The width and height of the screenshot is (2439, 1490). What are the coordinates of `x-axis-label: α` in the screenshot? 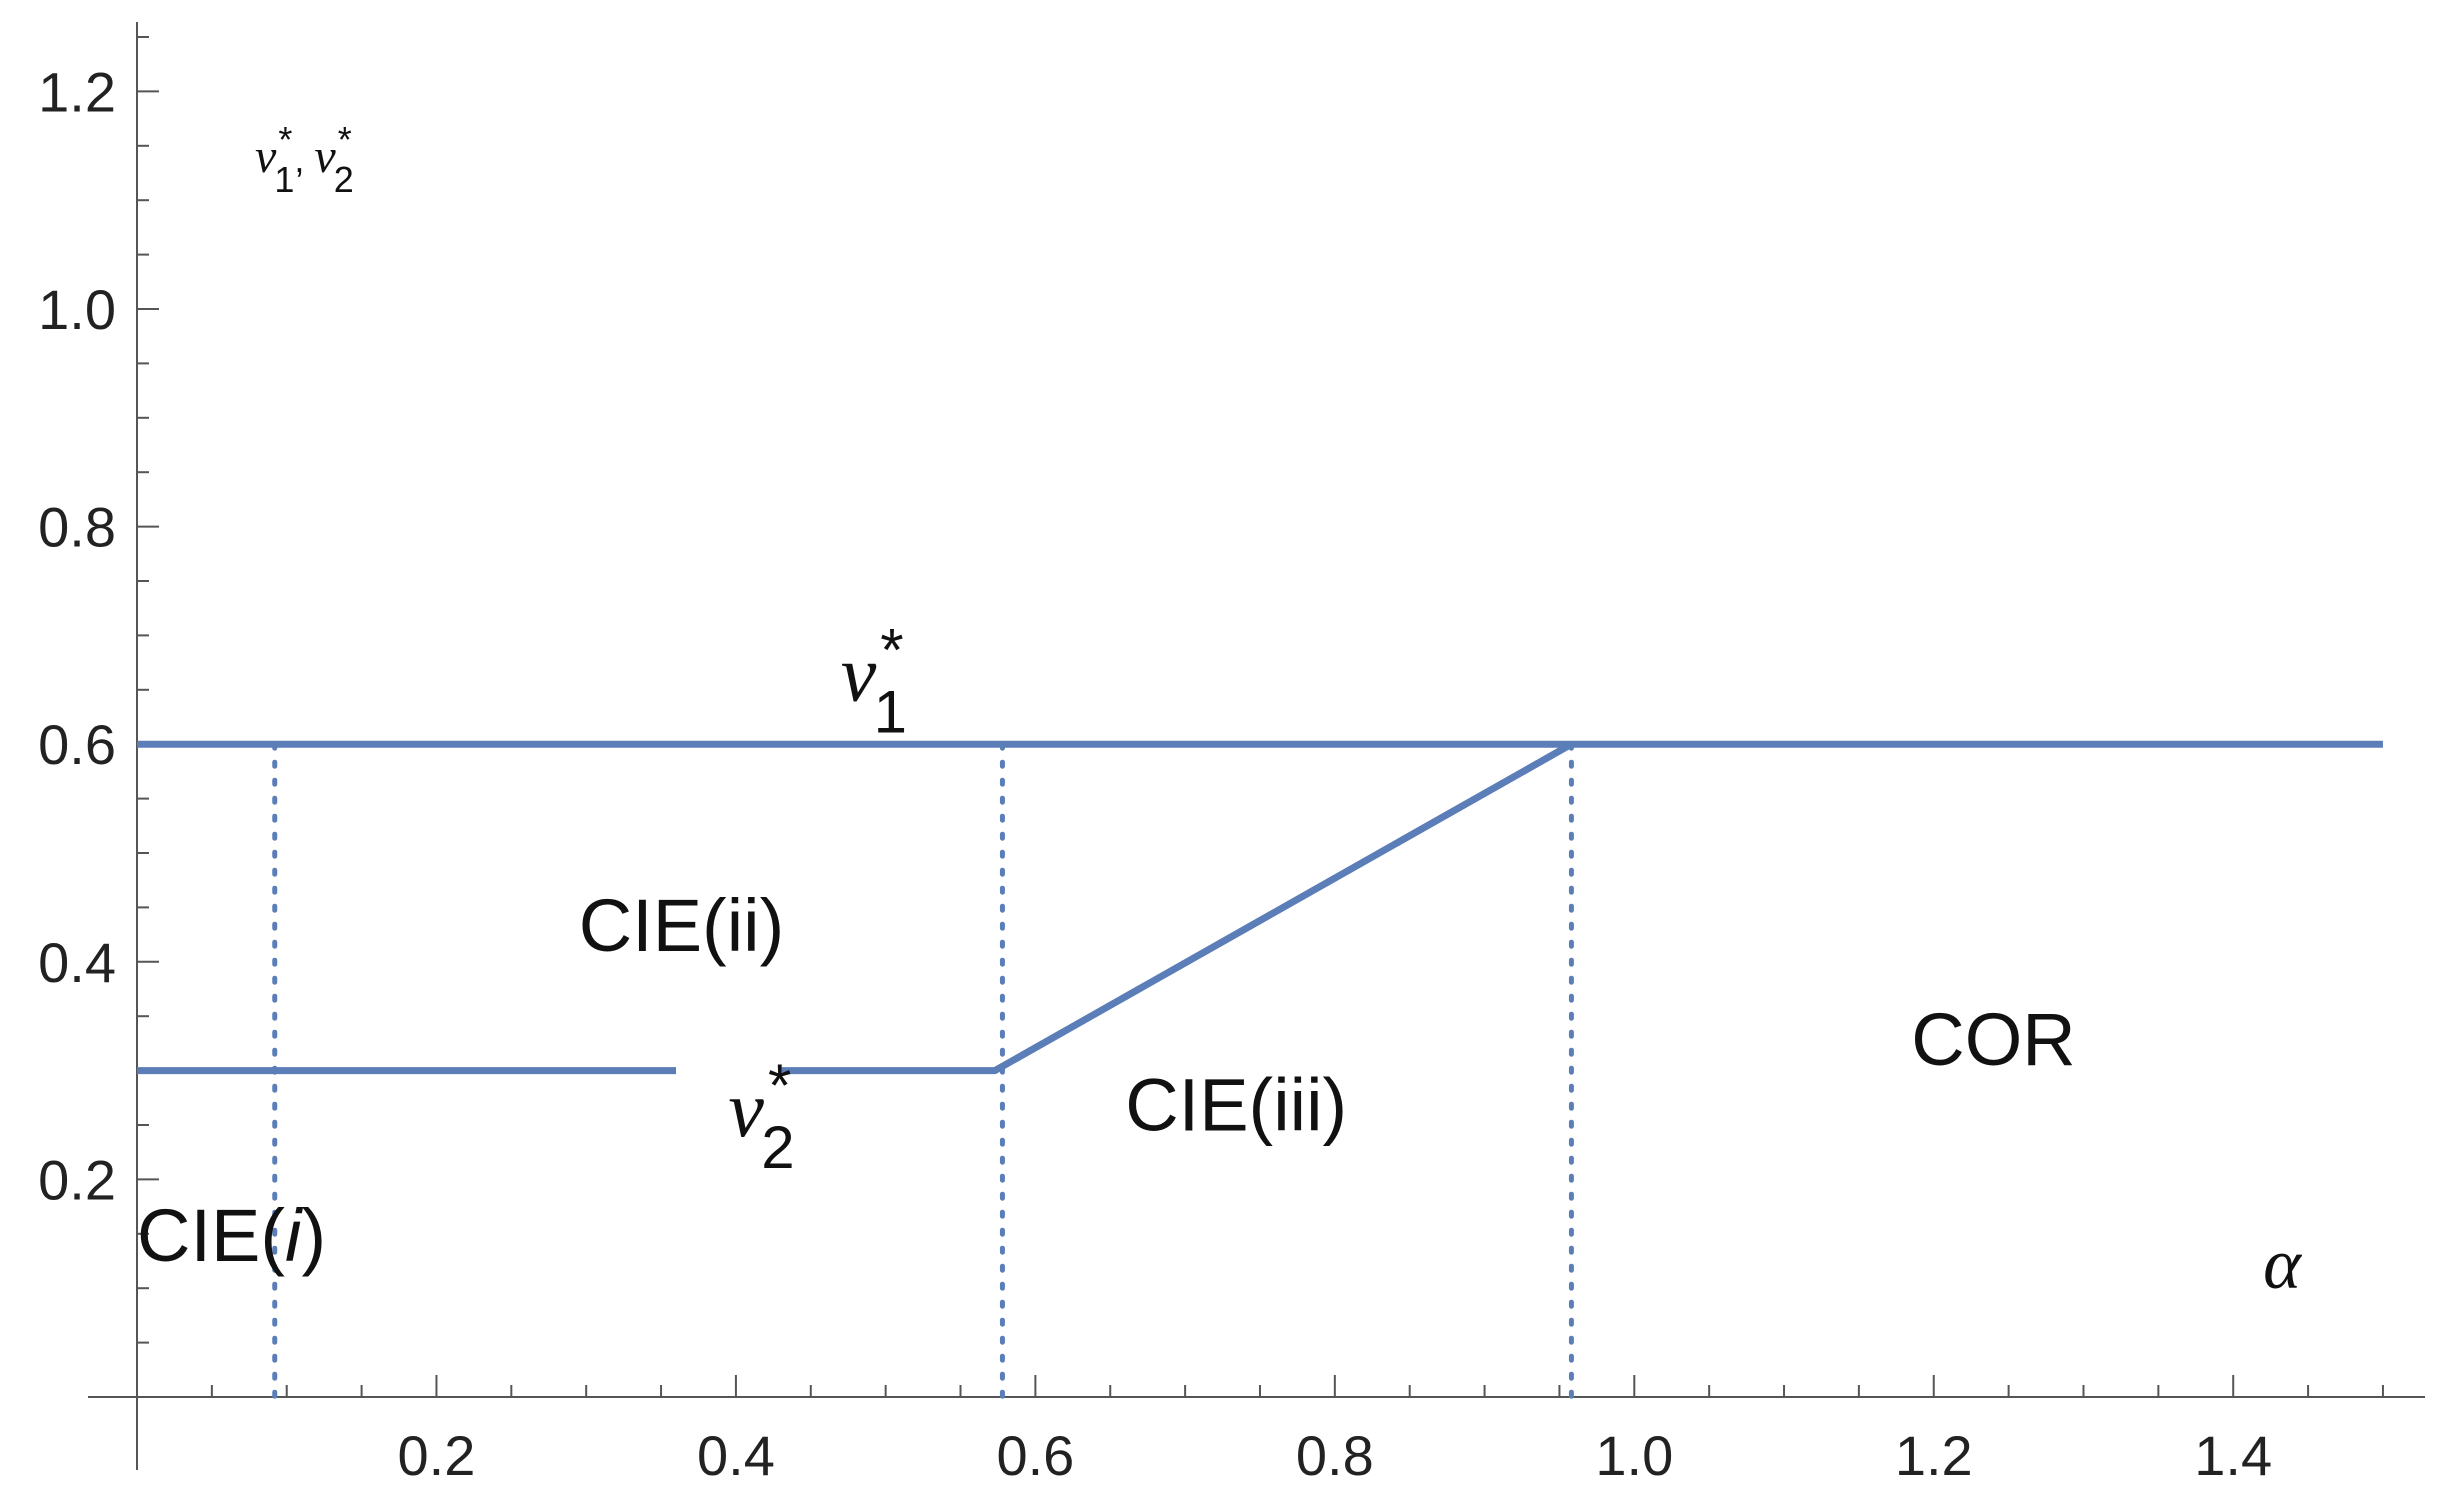 It's located at (2282, 1264).